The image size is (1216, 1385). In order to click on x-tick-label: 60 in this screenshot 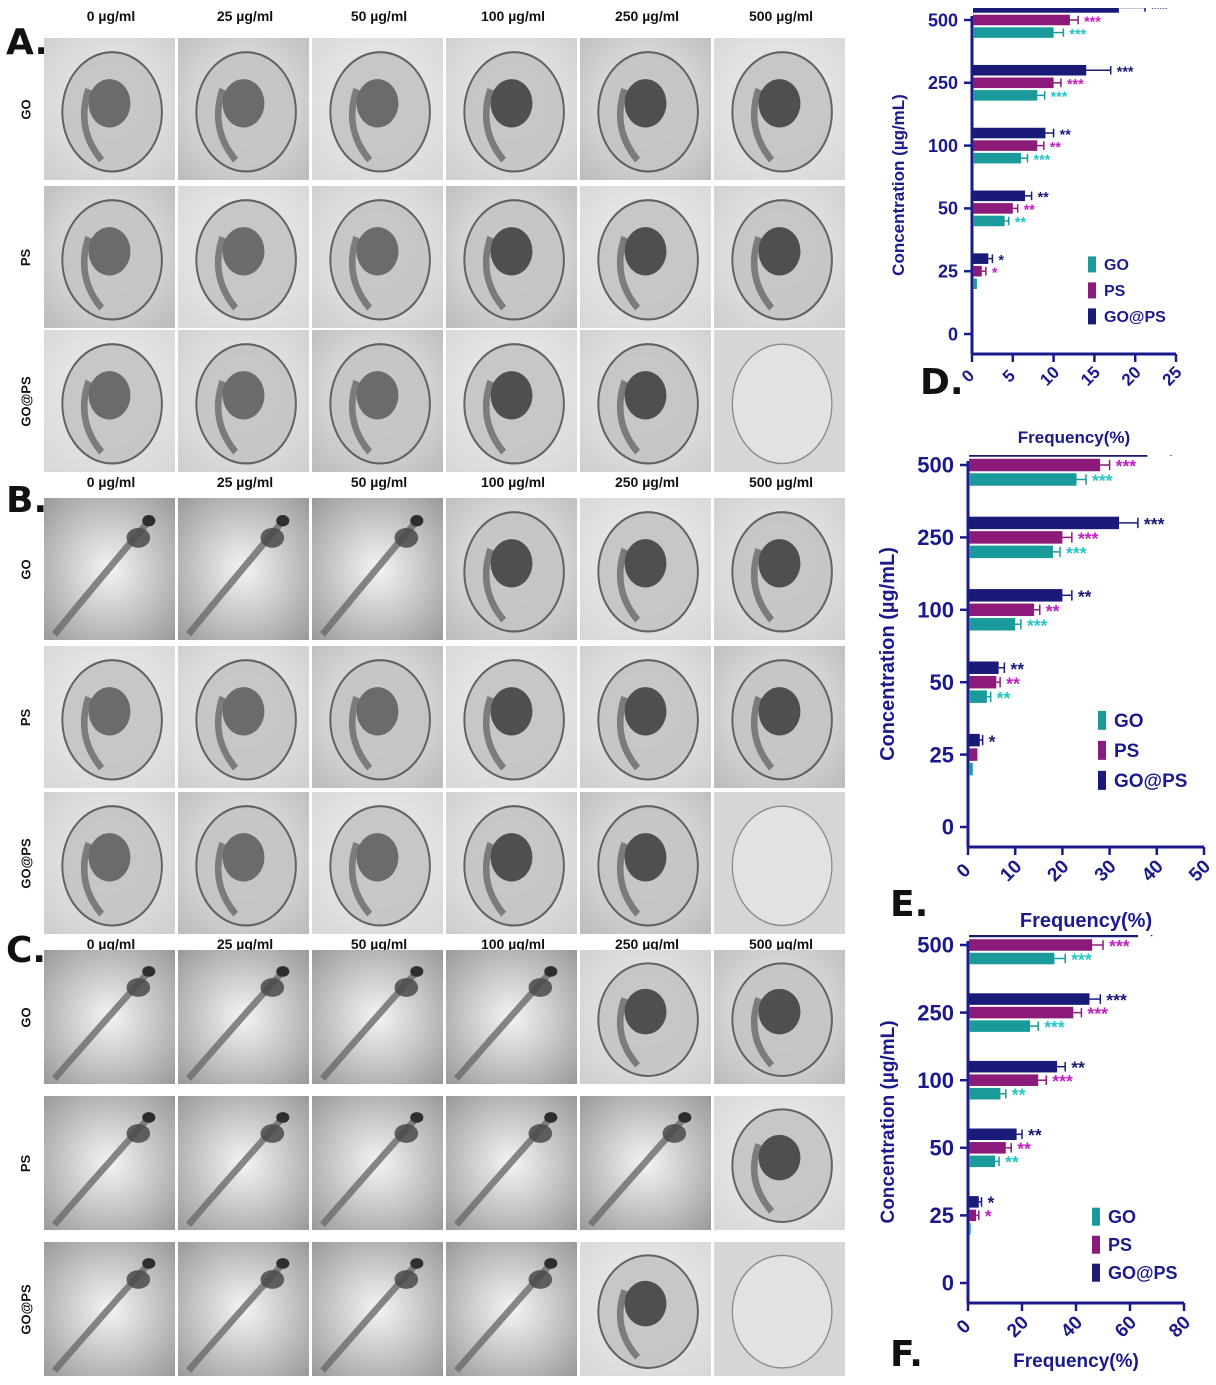, I will do `click(1126, 1327)`.